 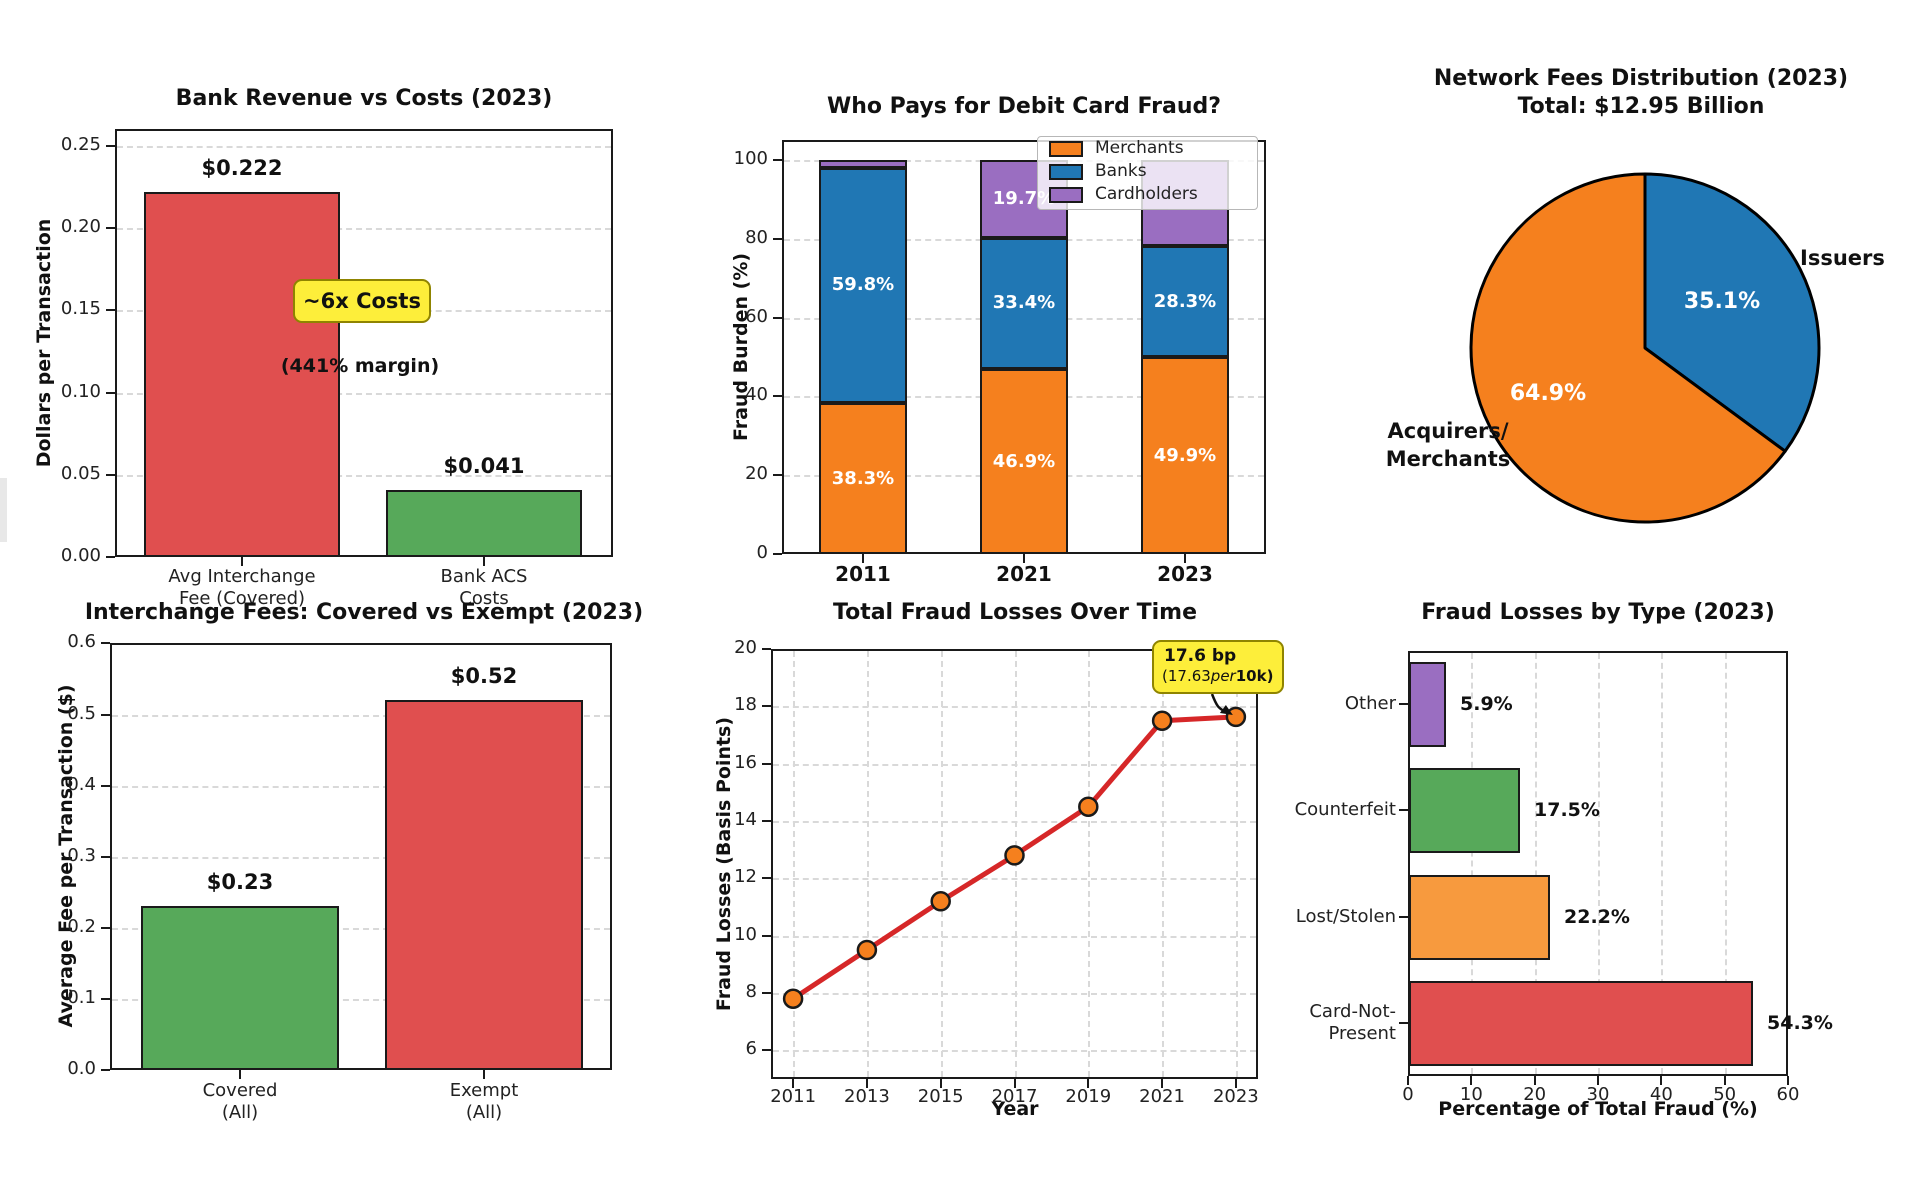 What do you see at coordinates (745, 762) in the screenshot?
I see `y-tick-label: 16` at bounding box center [745, 762].